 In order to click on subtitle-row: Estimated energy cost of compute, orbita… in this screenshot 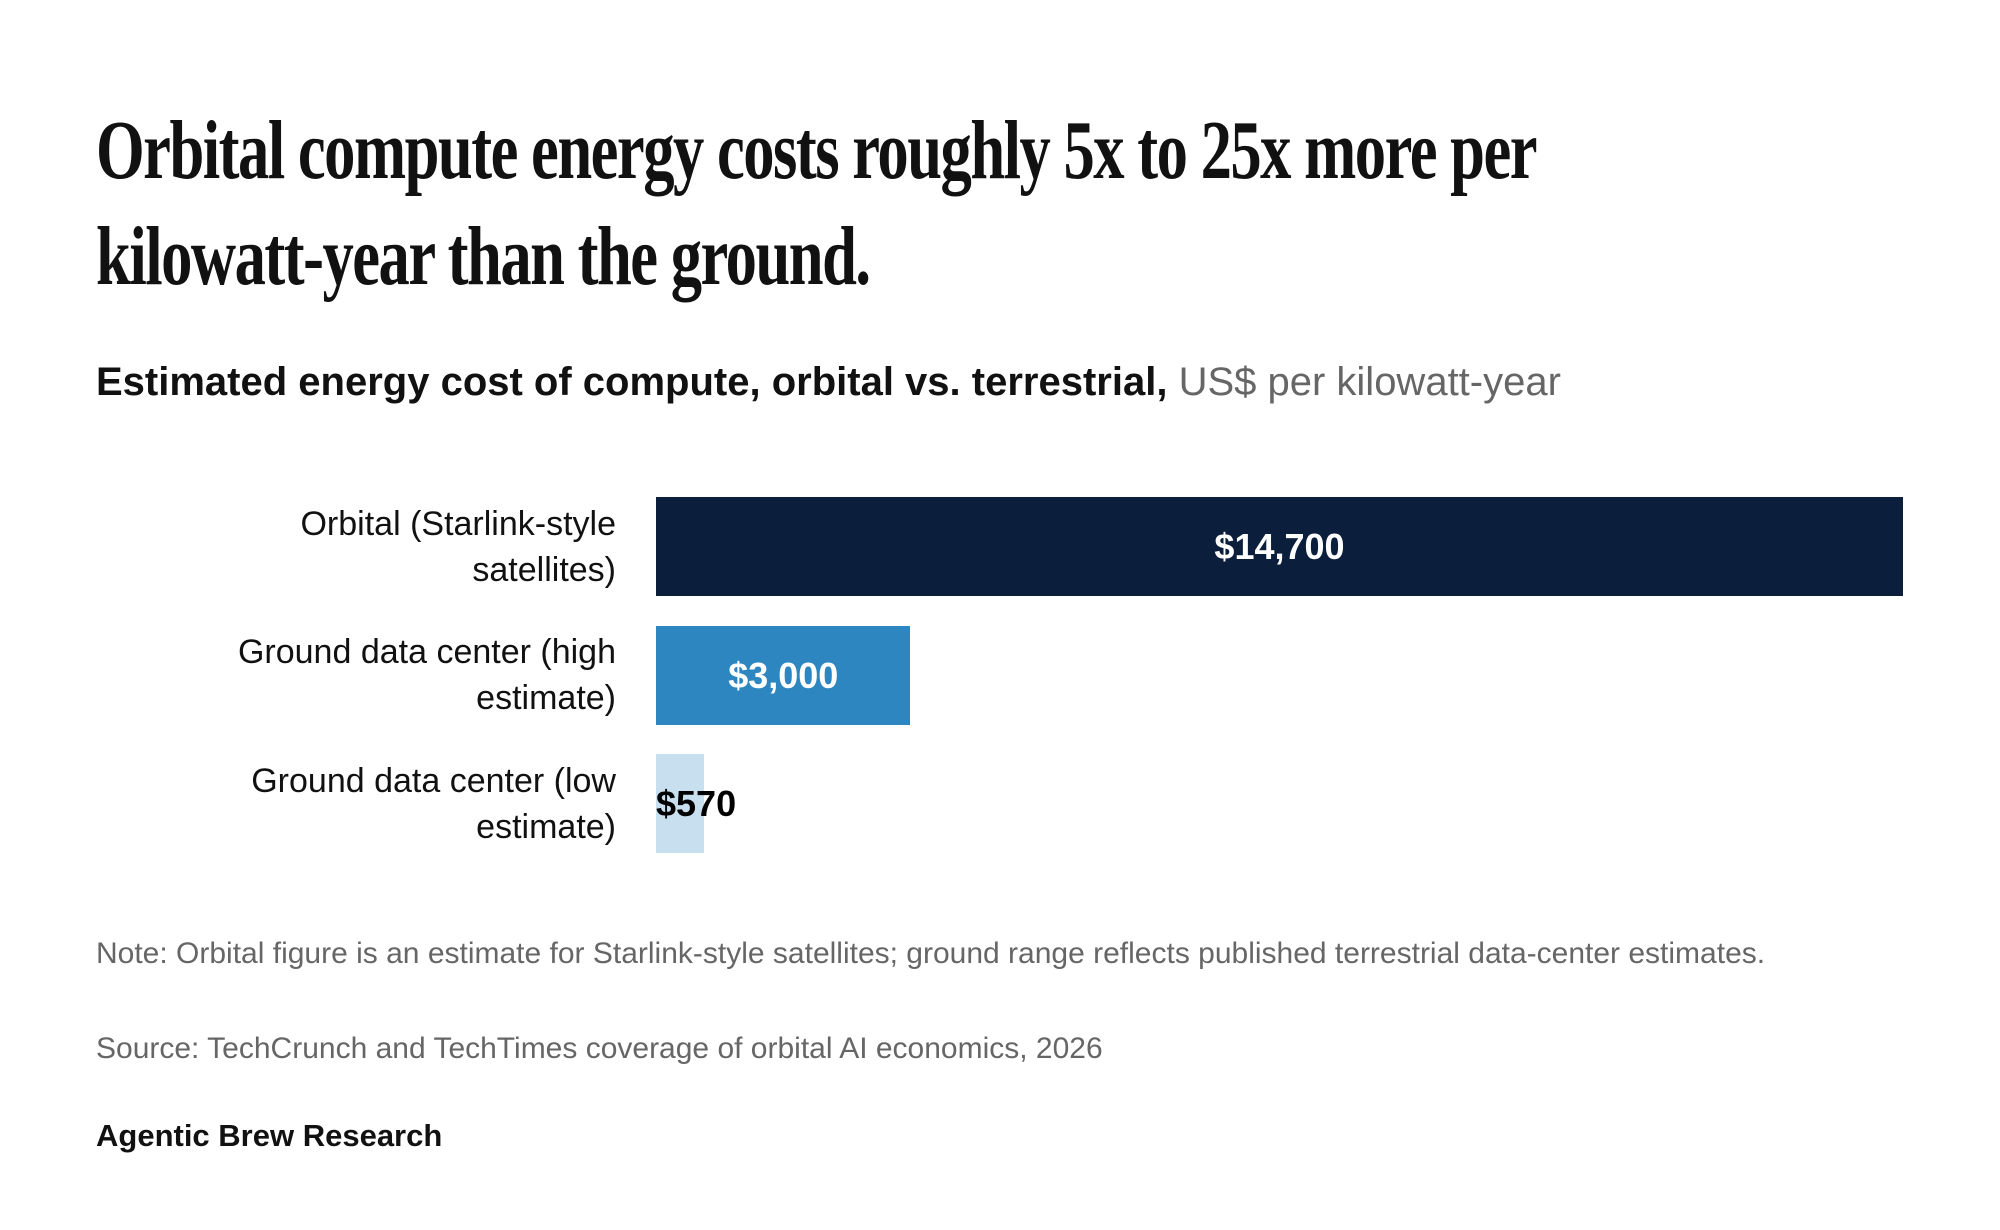, I will do `click(828, 382)`.